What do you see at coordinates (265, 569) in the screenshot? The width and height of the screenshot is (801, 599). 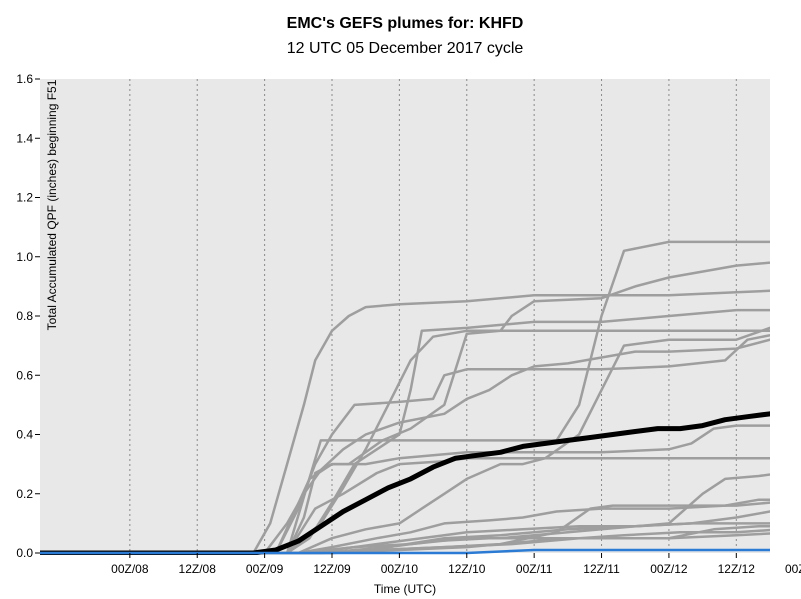 I see `x-tick-label: 00Z/09` at bounding box center [265, 569].